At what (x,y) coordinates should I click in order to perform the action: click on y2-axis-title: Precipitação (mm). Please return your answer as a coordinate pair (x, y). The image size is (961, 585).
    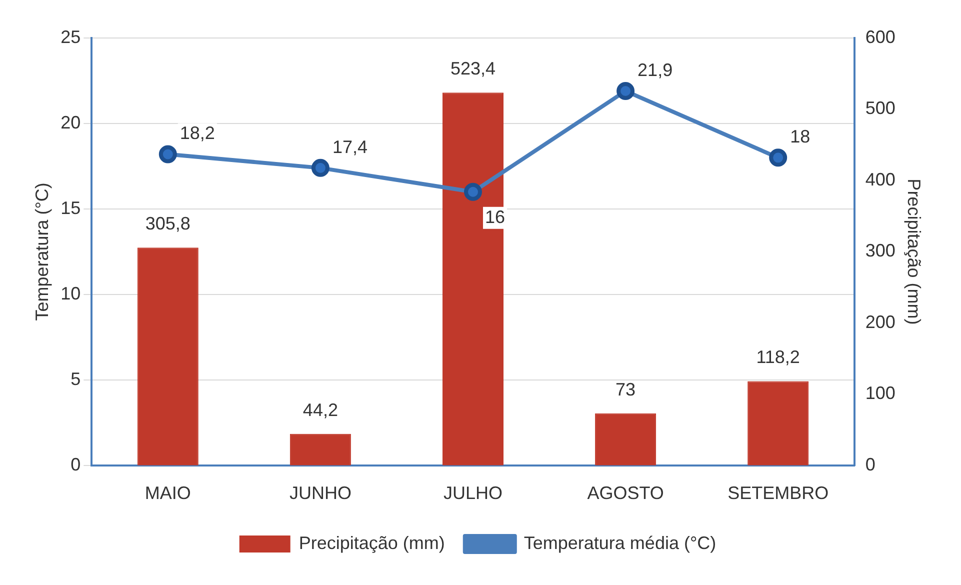
    Looking at the image, I should click on (914, 251).